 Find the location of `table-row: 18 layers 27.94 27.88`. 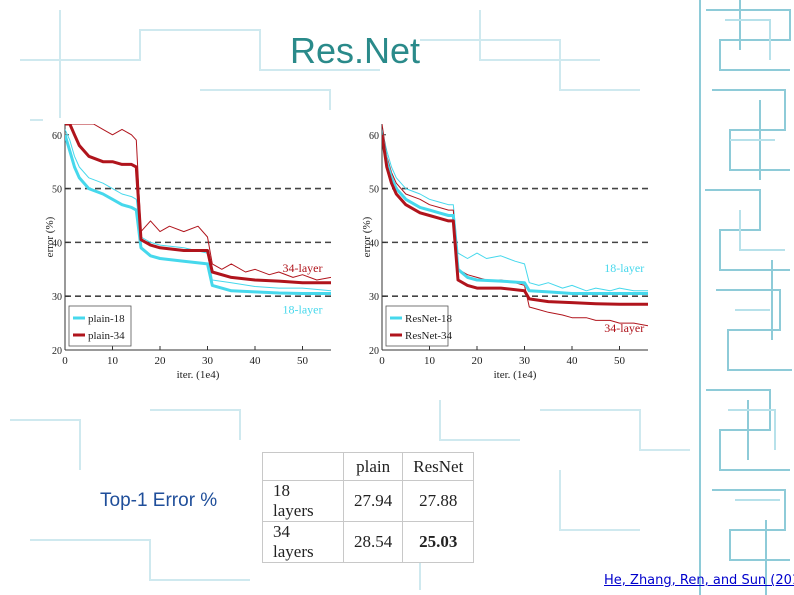

table-row: 18 layers 27.94 27.88 is located at coordinates (368, 501).